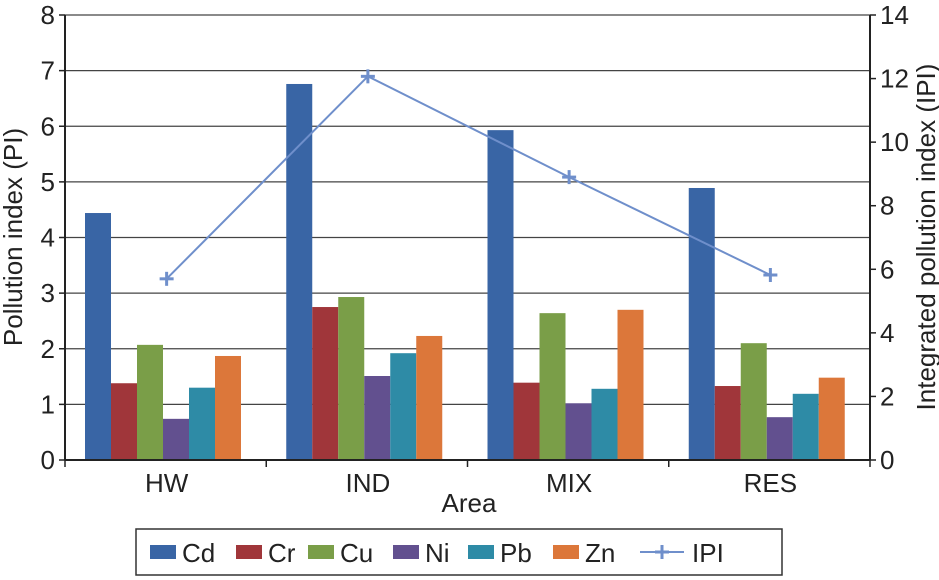 This screenshot has width=939, height=580. Describe the element at coordinates (770, 275) in the screenshot. I see `ipi-marker-res` at that location.